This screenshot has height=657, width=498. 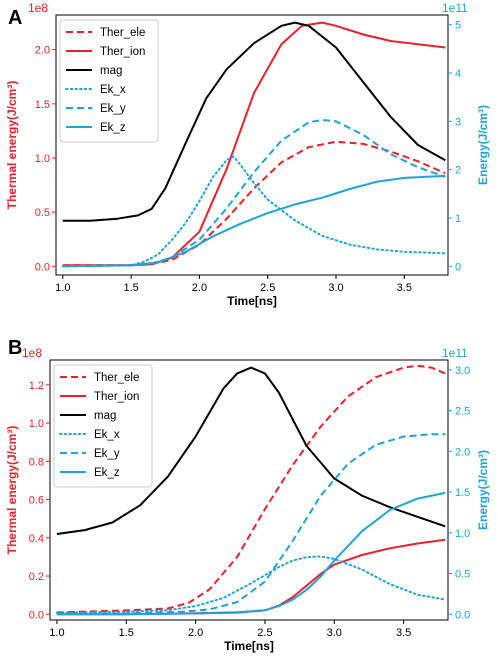 What do you see at coordinates (458, 26) in the screenshot?
I see `y-right-tick-label: 5` at bounding box center [458, 26].